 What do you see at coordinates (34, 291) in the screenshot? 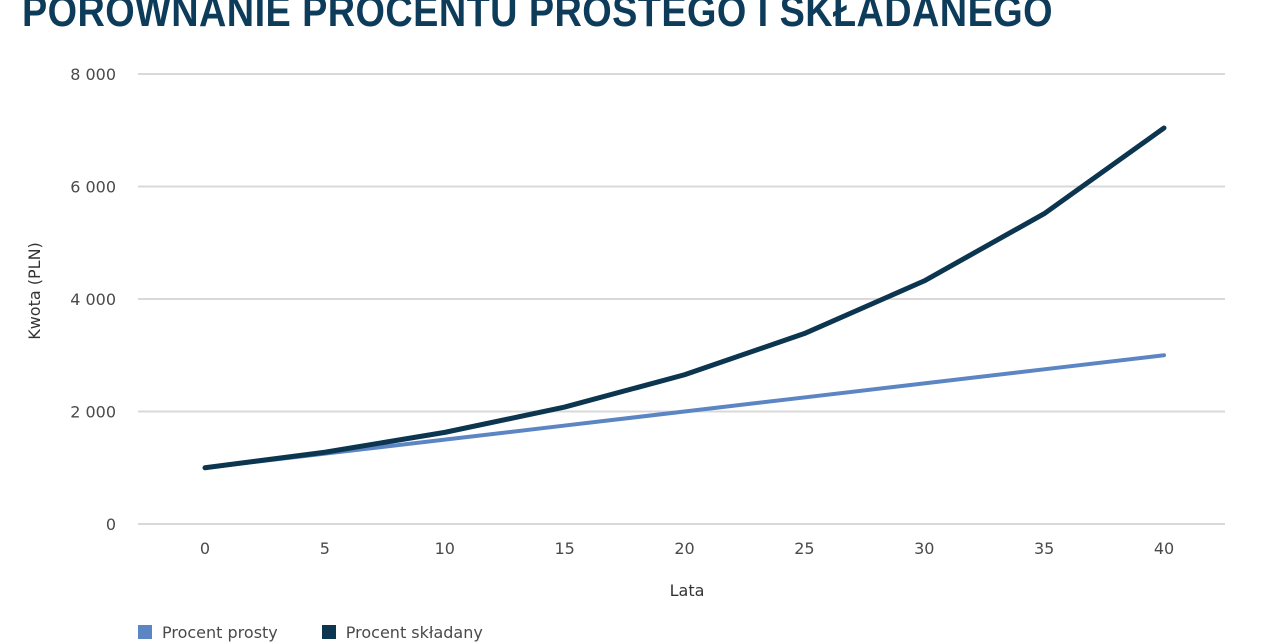
I see `y-axis-label: Kwota (PLN)` at bounding box center [34, 291].